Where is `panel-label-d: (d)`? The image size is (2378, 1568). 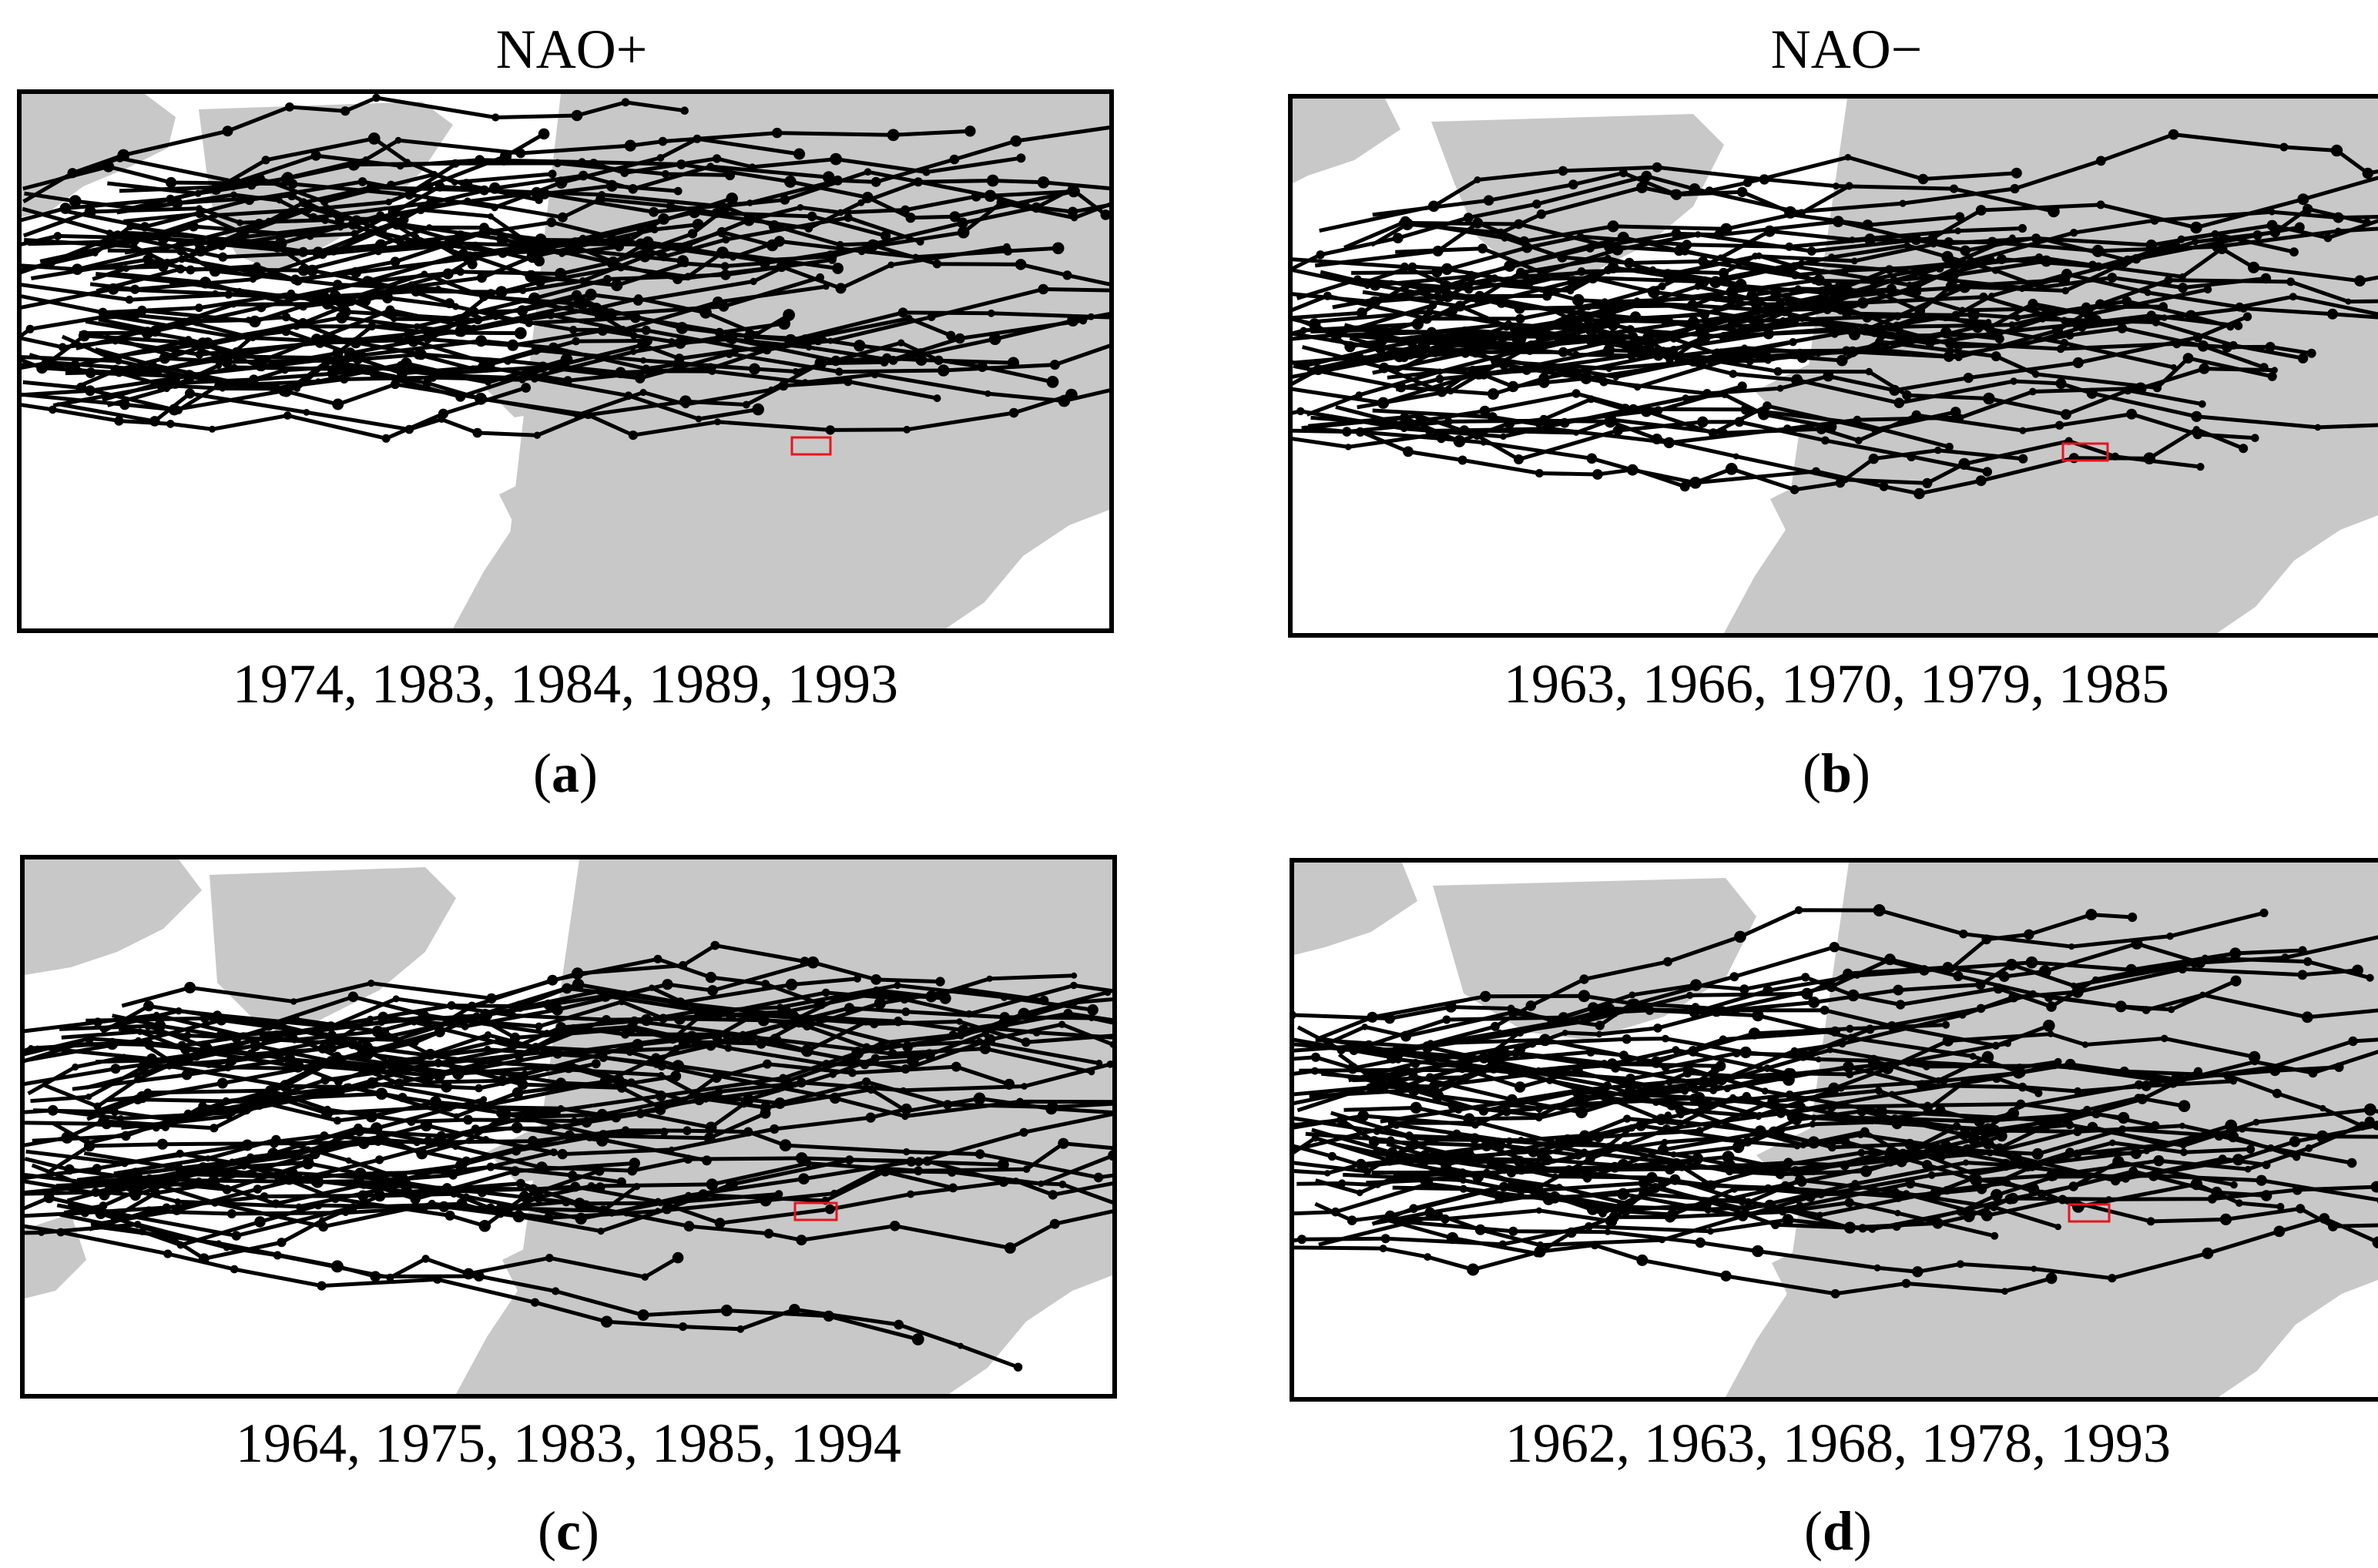 panel-label-d: (d) is located at coordinates (1837, 1531).